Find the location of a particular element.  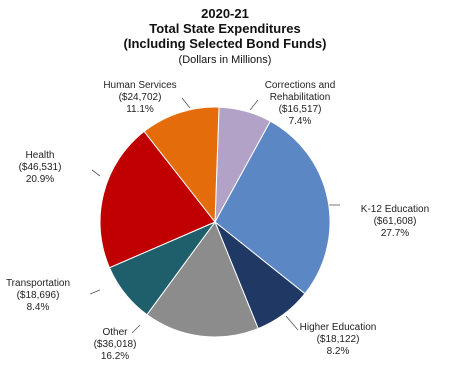

value-label: ($46,531) is located at coordinates (40, 167).